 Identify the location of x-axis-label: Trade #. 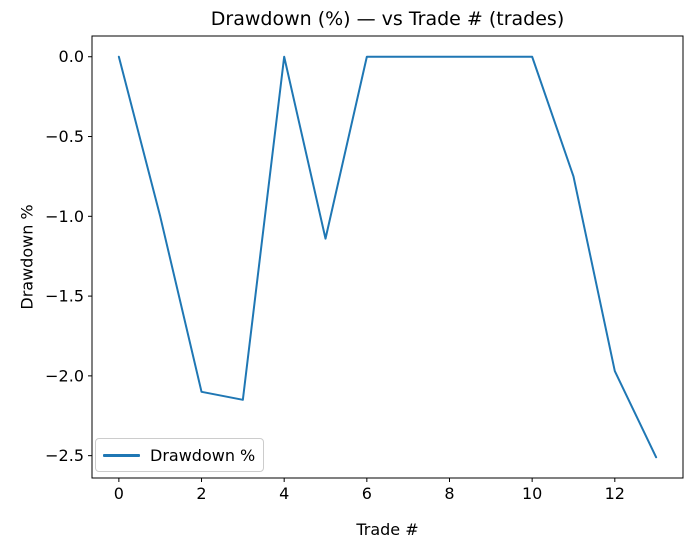
(387, 529).